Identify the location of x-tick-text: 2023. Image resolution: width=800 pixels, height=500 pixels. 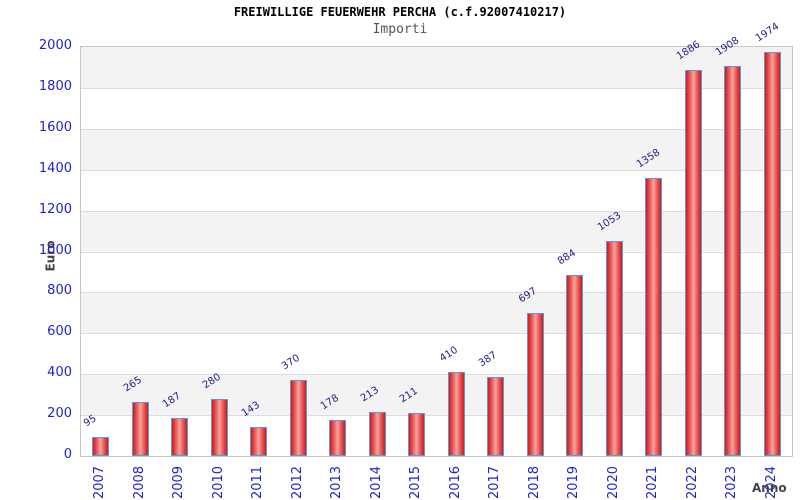
(732, 482).